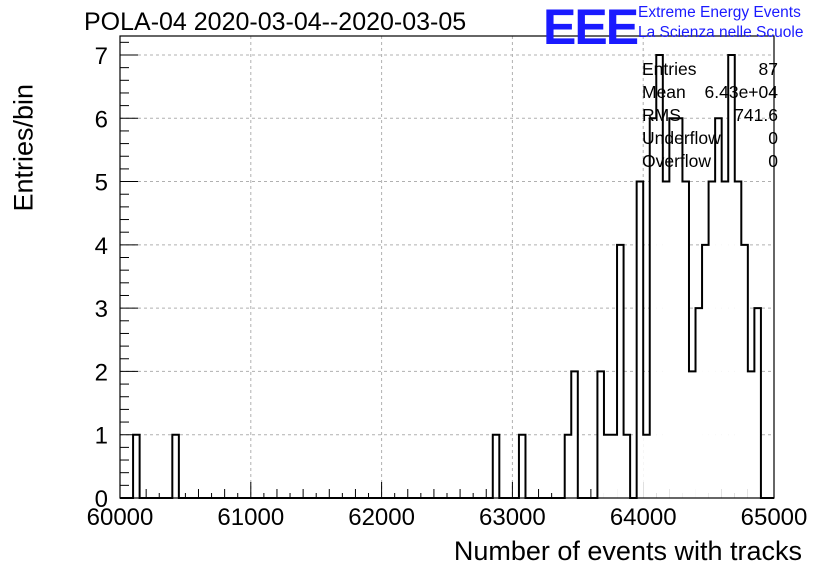 Image resolution: width=836 pixels, height=572 pixels. I want to click on chart-title: POLA-04 2020-03-04--2020-03-05, so click(275, 22).